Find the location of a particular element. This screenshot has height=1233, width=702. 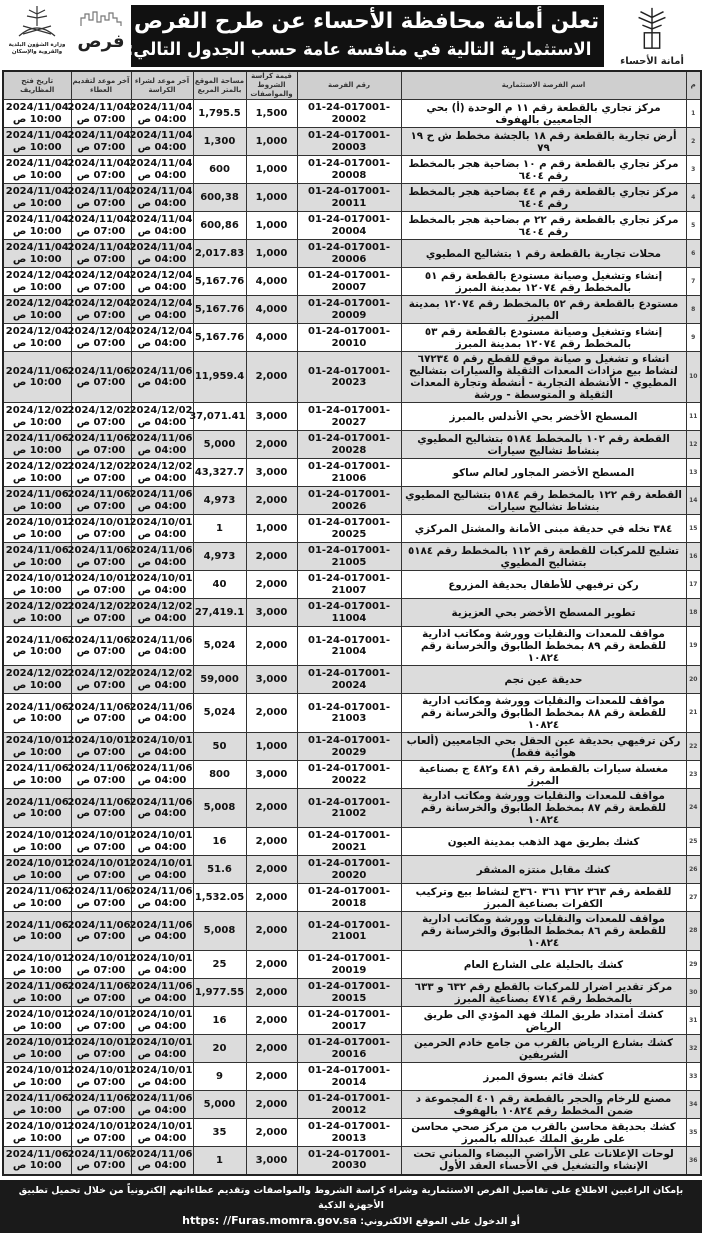

opportunity-number: 01-24-017001-21002 is located at coordinates (349, 808).